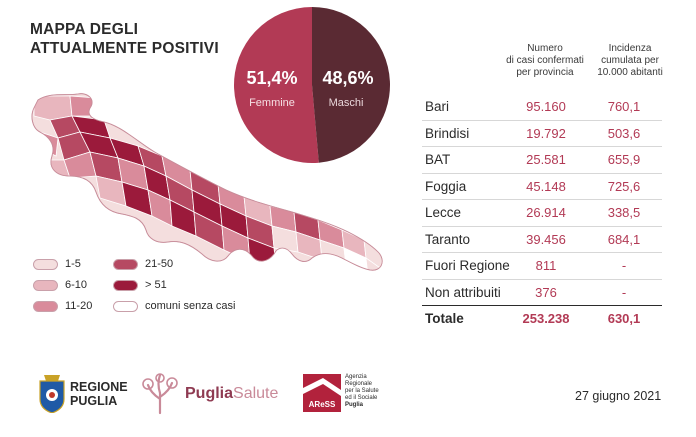  Describe the element at coordinates (624, 318) in the screenshot. I see `total-incidence: 630,1` at that location.